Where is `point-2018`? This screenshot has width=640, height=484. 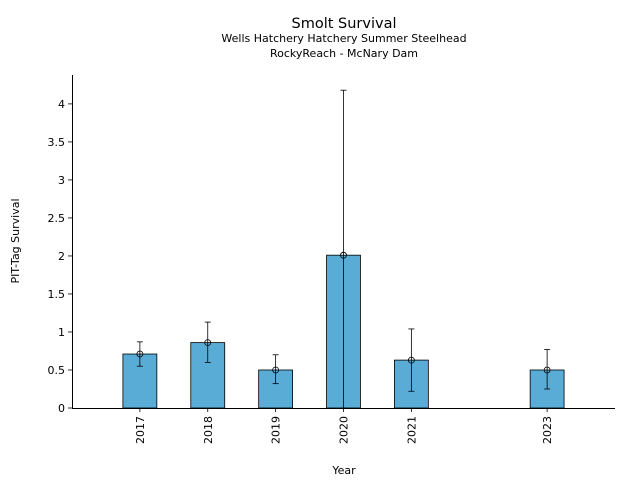 point-2018 is located at coordinates (208, 343).